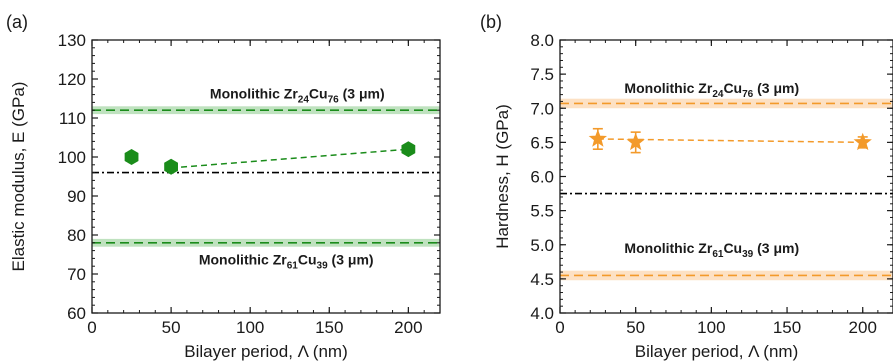  Describe the element at coordinates (542, 142) in the screenshot. I see `y-tick-label: 6.5` at that location.